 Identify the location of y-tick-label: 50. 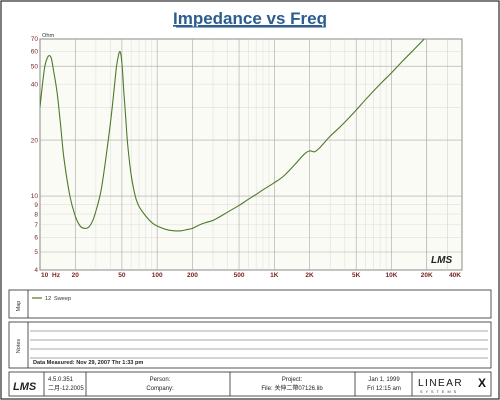
(35, 66).